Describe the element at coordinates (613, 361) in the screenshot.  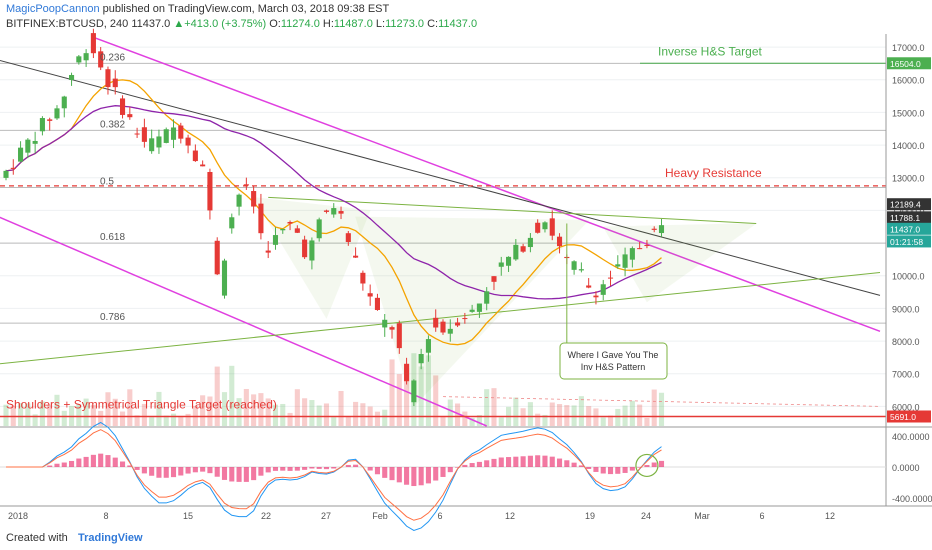
I see `callout-box` at that location.